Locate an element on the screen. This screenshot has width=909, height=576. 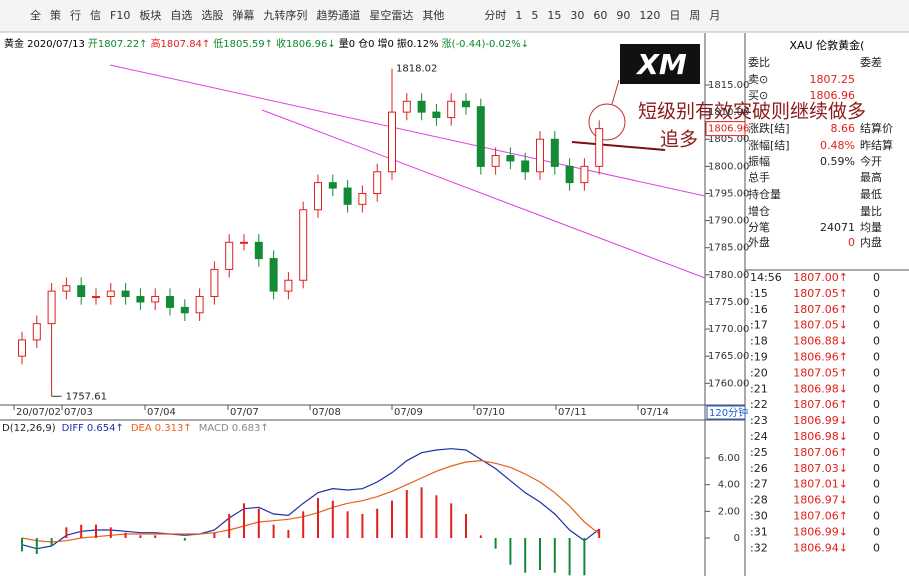
period-box is located at coordinates (726, 412).